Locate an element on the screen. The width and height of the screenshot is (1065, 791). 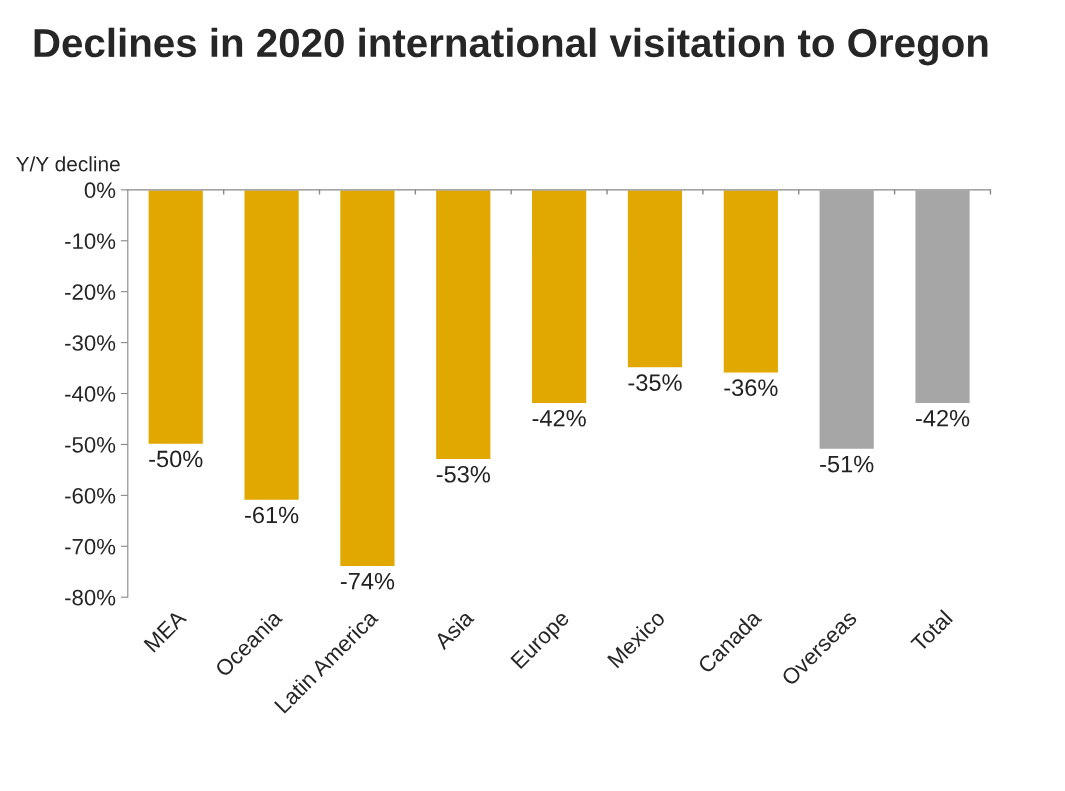
data-label: -35% is located at coordinates (655, 382).